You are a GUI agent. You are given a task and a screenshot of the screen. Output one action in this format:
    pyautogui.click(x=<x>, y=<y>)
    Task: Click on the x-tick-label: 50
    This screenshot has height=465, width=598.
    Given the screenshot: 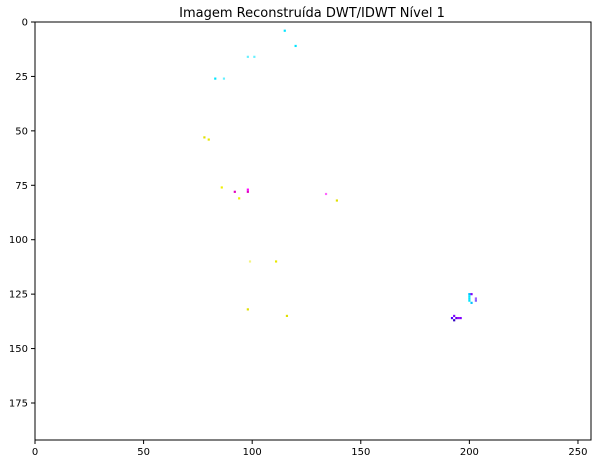 What is the action you would take?
    pyautogui.click(x=143, y=452)
    